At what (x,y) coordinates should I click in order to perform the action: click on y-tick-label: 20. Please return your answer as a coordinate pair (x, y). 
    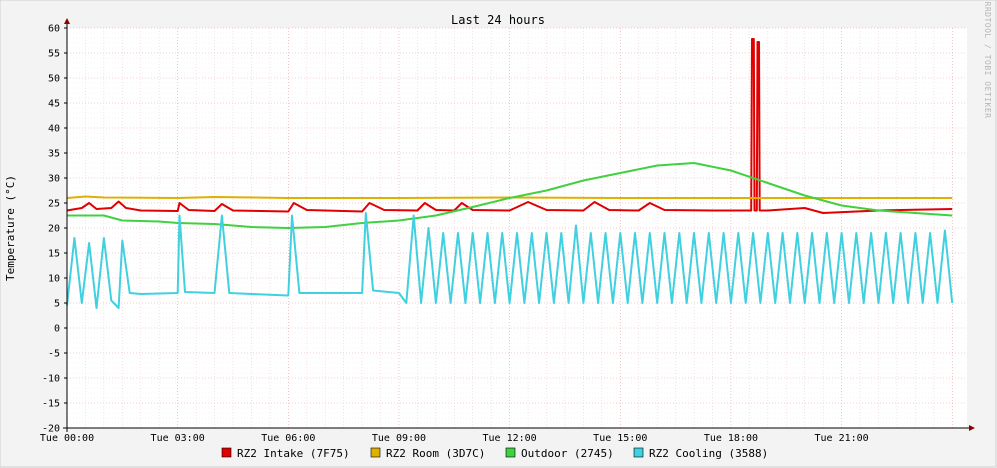
    Looking at the image, I should click on (54, 229).